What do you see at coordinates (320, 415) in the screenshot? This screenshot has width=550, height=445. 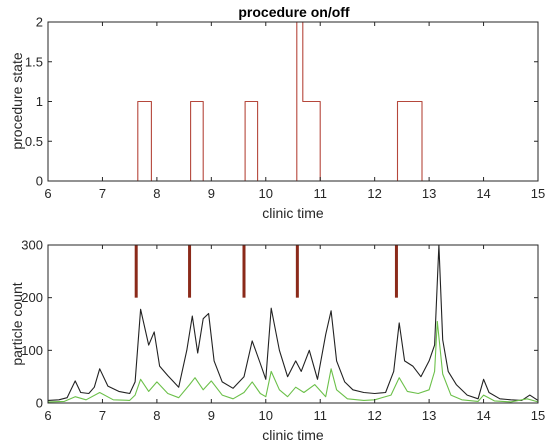 I see `bottom-x-tick-label-5: 11` at bounding box center [320, 415].